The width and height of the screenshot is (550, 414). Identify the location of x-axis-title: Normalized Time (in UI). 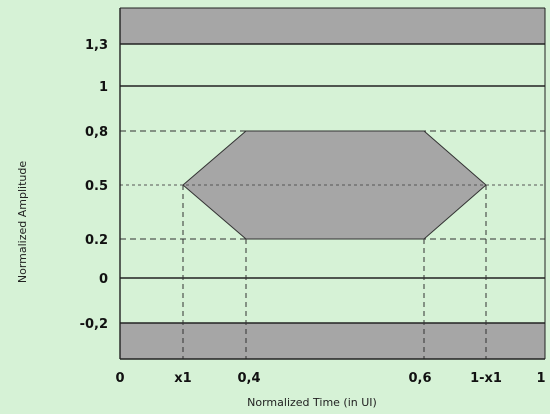
(312, 402).